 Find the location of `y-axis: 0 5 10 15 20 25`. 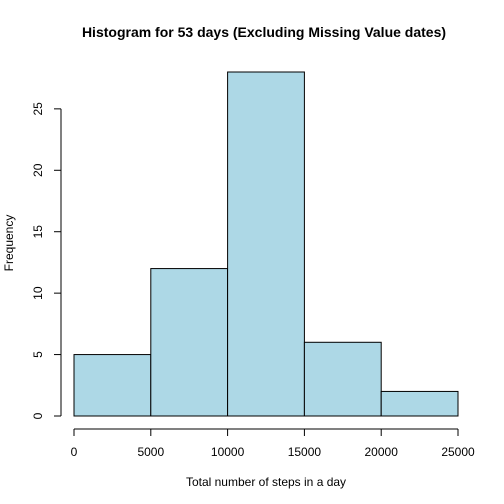

y-axis: 0 5 10 15 20 25 is located at coordinates (46, 260).